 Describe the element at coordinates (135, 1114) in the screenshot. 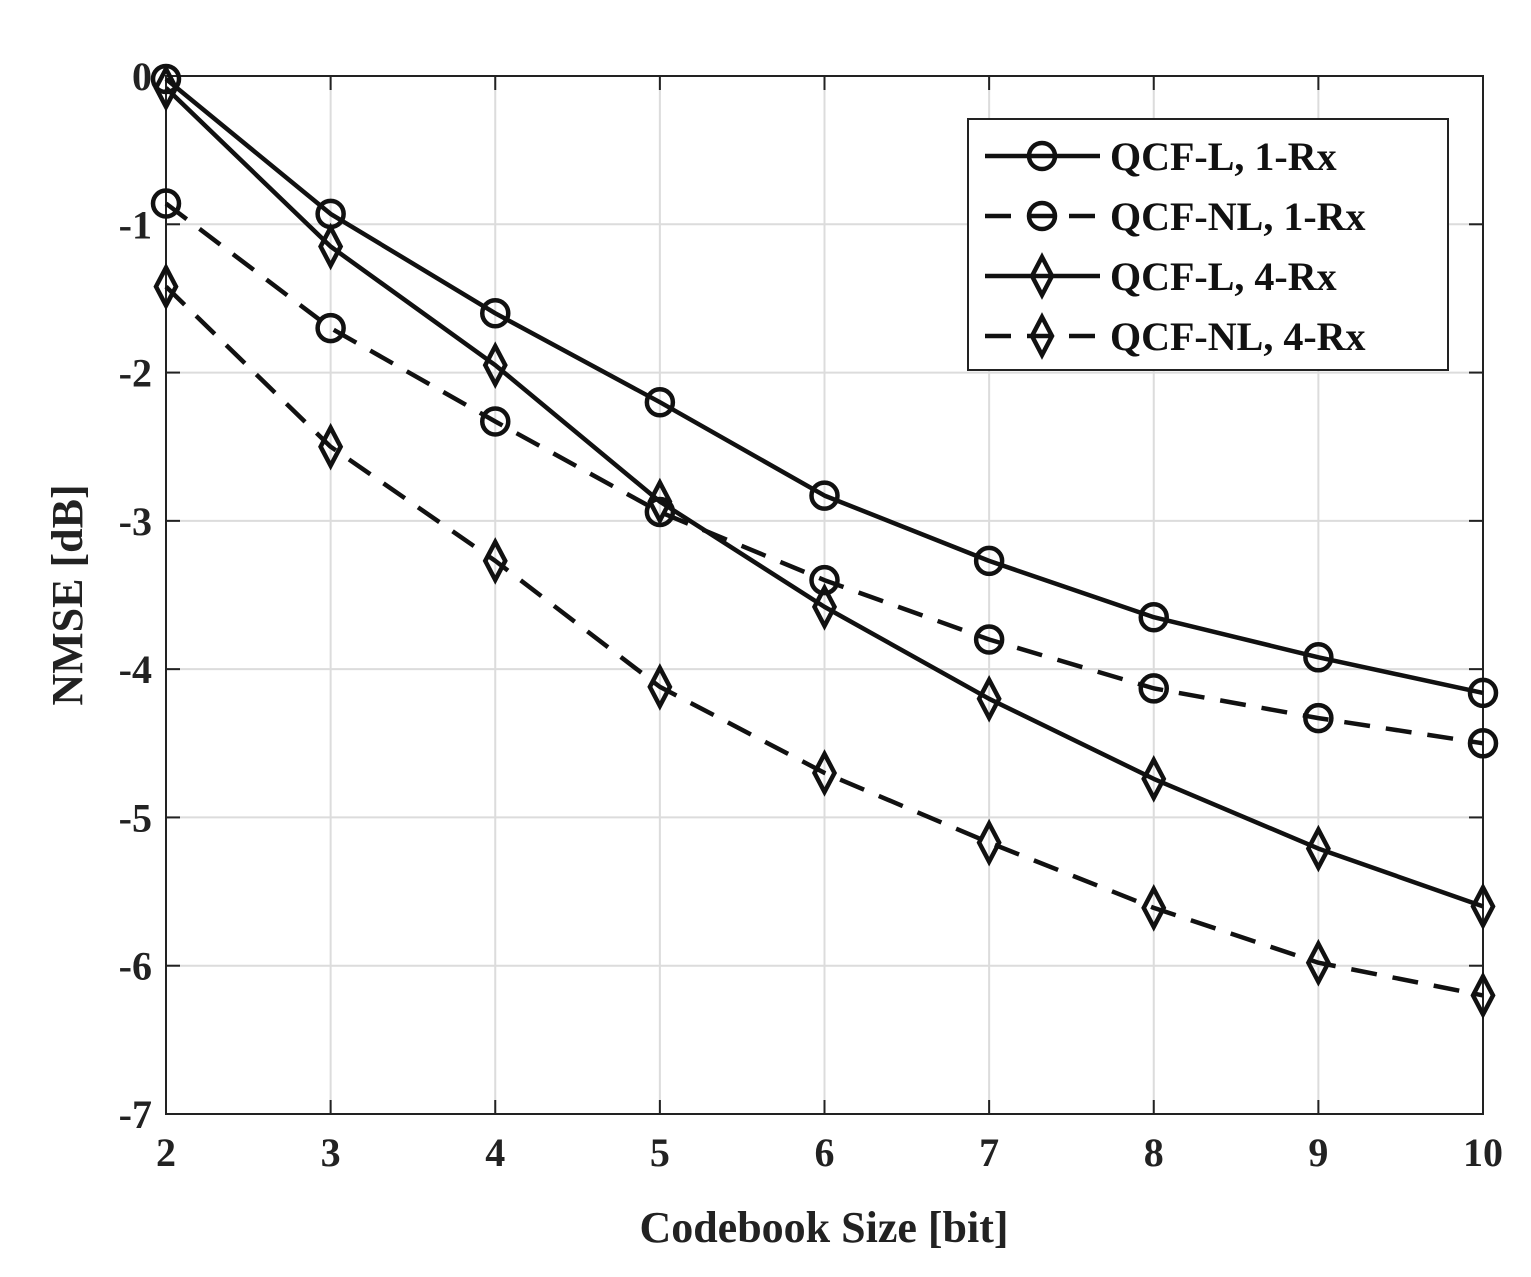

I see `y-tick-label: -7` at that location.